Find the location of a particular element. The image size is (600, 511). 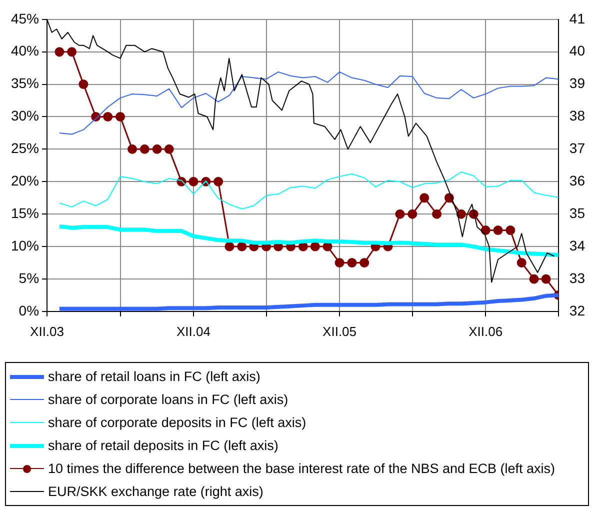

y2-tick-label: 35 is located at coordinates (577, 212).